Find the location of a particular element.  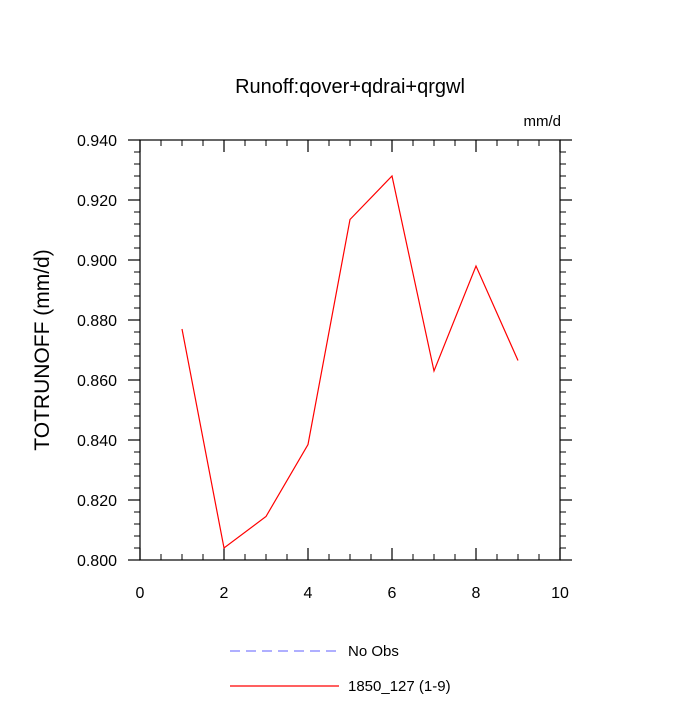

y-tick-label: 0.800 is located at coordinates (97, 561).